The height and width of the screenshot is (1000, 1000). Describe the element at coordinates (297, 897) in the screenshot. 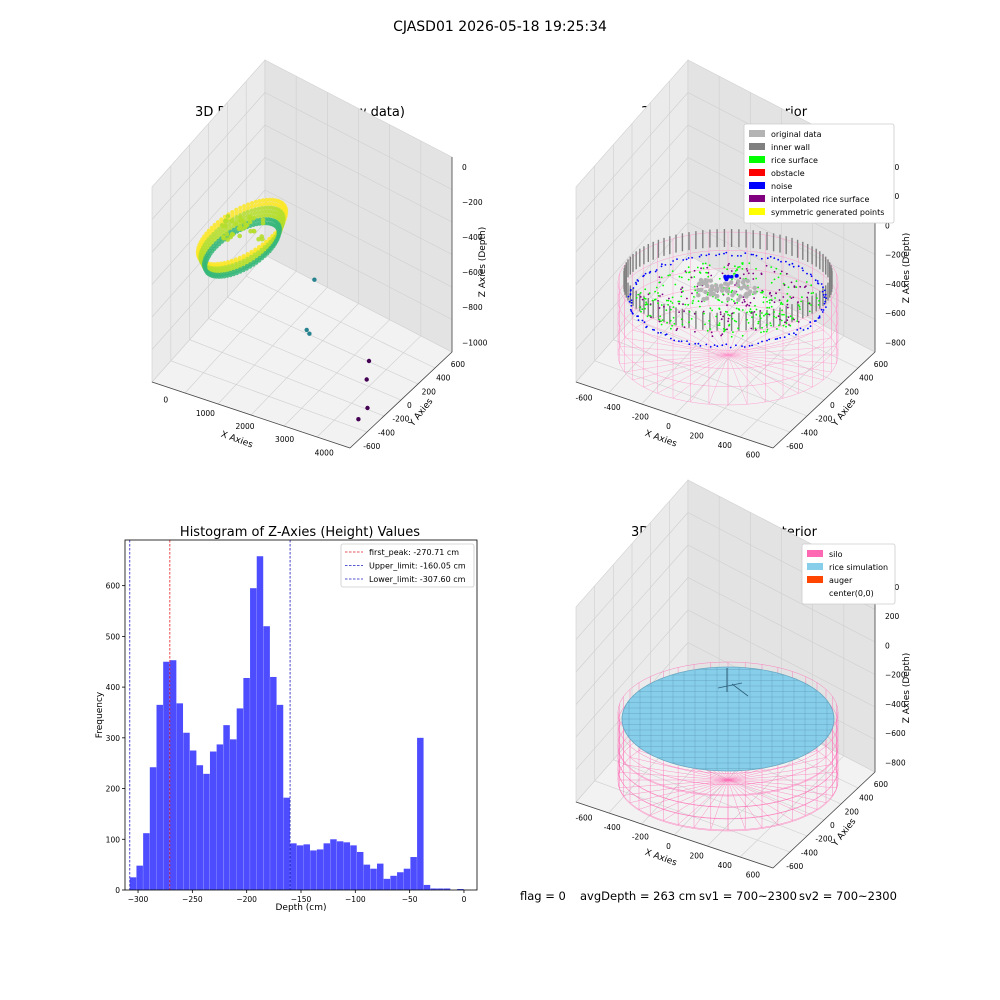

I see `histogram-x-ticks: −300 −250 −200 −150 −100 −50 0` at that location.